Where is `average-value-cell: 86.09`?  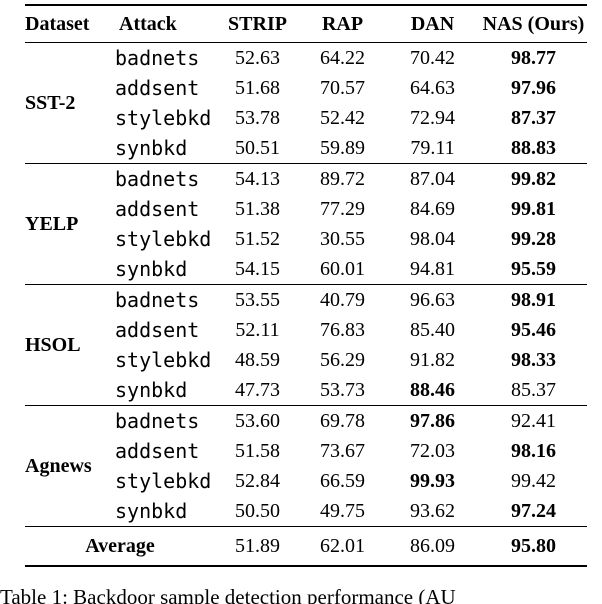
average-value-cell: 86.09 is located at coordinates (432, 545).